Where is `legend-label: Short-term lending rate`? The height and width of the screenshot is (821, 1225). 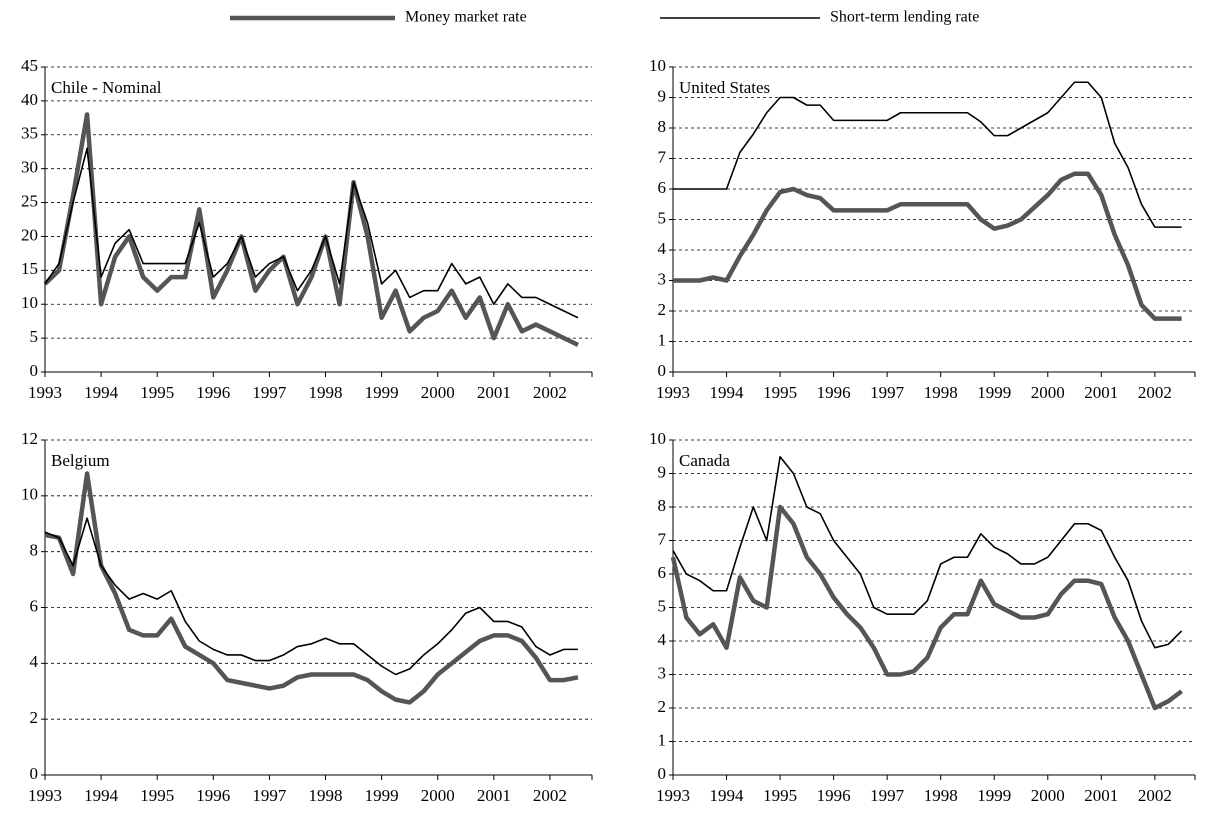 legend-label: Short-term lending rate is located at coordinates (904, 17).